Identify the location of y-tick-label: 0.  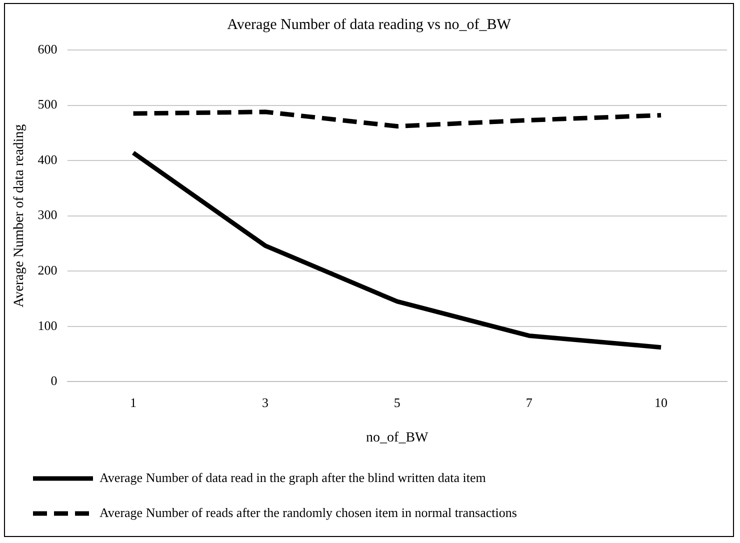
(54, 380).